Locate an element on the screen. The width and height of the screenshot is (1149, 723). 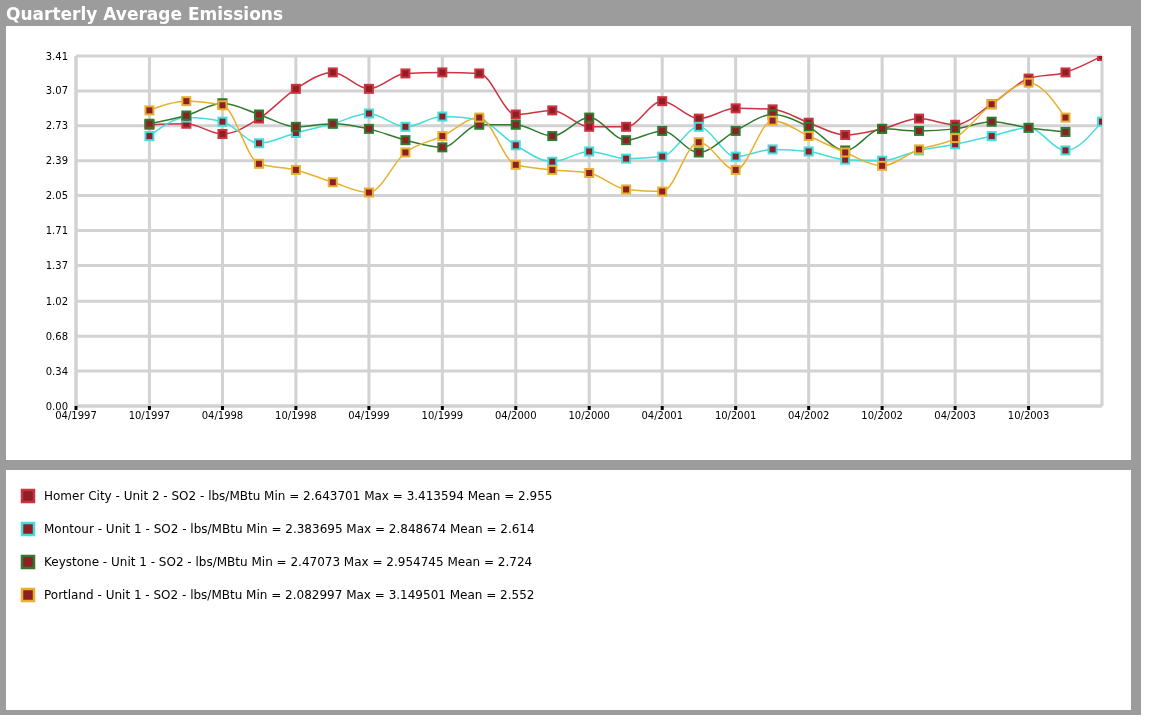
x-tick-label: 10/1998 is located at coordinates (296, 416).